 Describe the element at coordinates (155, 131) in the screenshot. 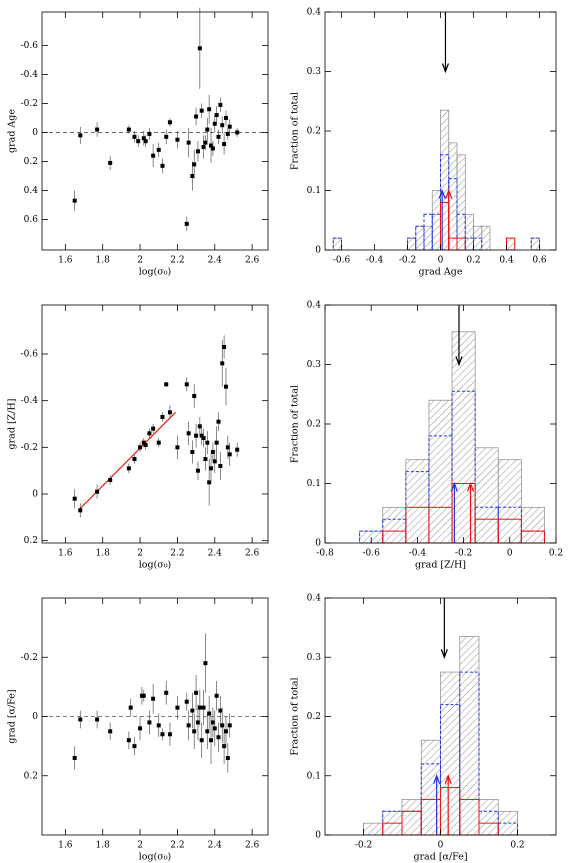

I see `plot-frame` at that location.